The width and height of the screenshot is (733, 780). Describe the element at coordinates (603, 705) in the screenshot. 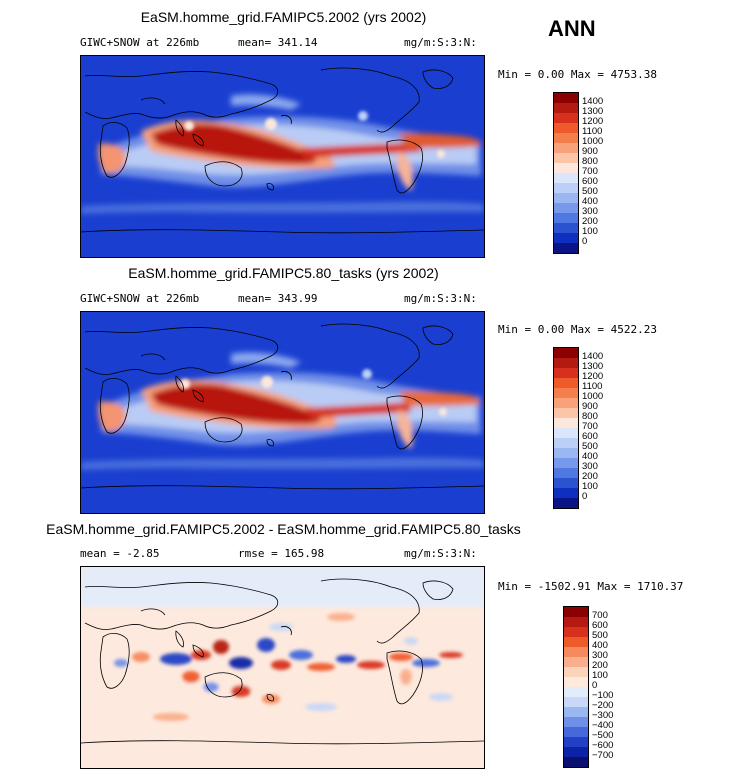

I see `colorbar-tick-label: −200` at that location.